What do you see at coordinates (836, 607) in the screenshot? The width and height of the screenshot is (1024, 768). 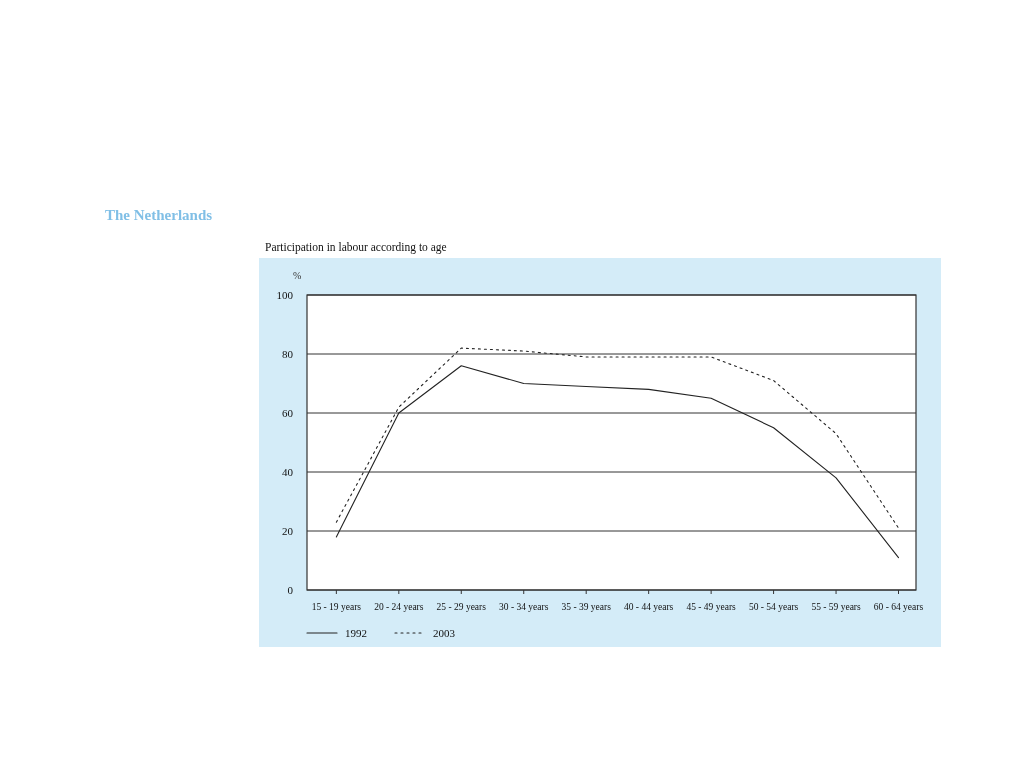 I see `x-tick-label: 55 - 59 years` at bounding box center [836, 607].